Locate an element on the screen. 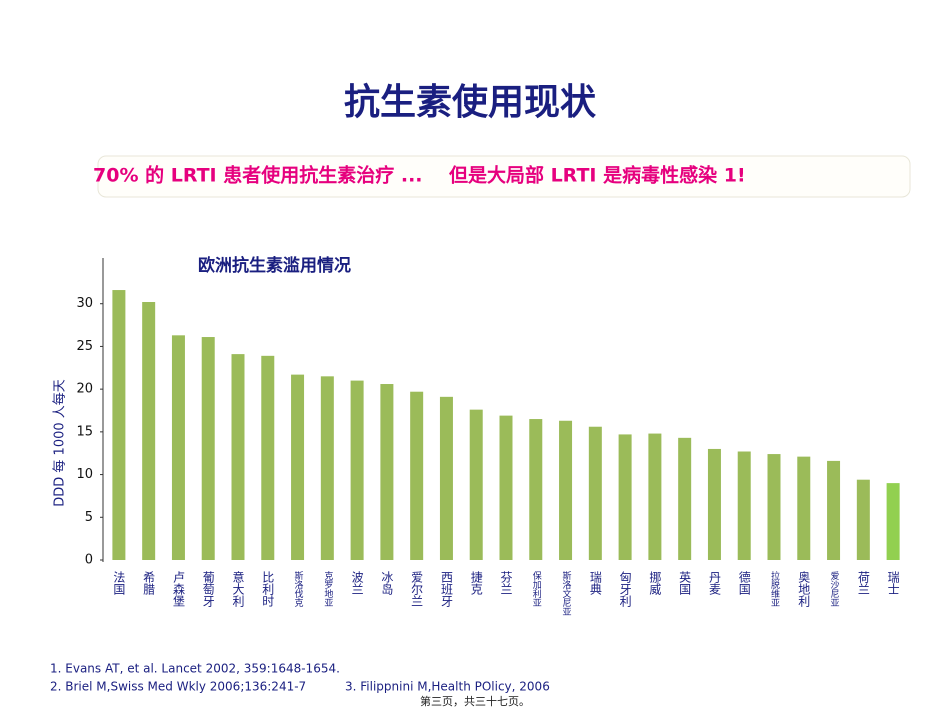  y-tick-label: 25 is located at coordinates (84, 346).